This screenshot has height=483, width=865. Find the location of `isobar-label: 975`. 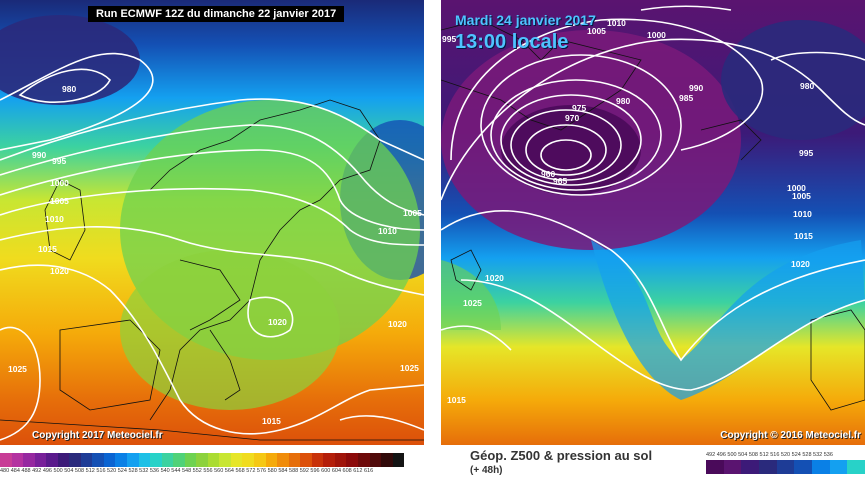

isobar-label: 975 is located at coordinates (579, 108).